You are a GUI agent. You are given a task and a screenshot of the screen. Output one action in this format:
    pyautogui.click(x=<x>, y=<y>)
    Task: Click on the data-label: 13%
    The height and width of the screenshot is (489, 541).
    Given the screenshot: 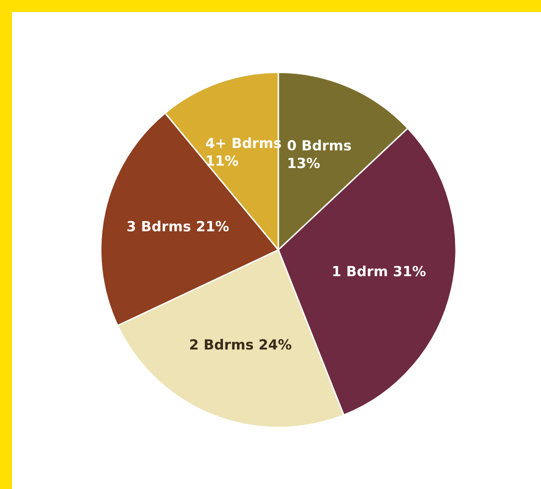 What is the action you would take?
    pyautogui.click(x=304, y=163)
    